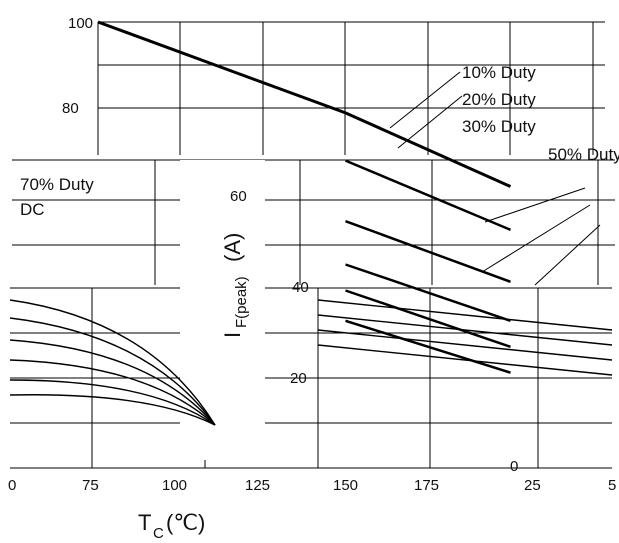  Describe the element at coordinates (257, 485) in the screenshot. I see `x-tick-125: 125` at that location.